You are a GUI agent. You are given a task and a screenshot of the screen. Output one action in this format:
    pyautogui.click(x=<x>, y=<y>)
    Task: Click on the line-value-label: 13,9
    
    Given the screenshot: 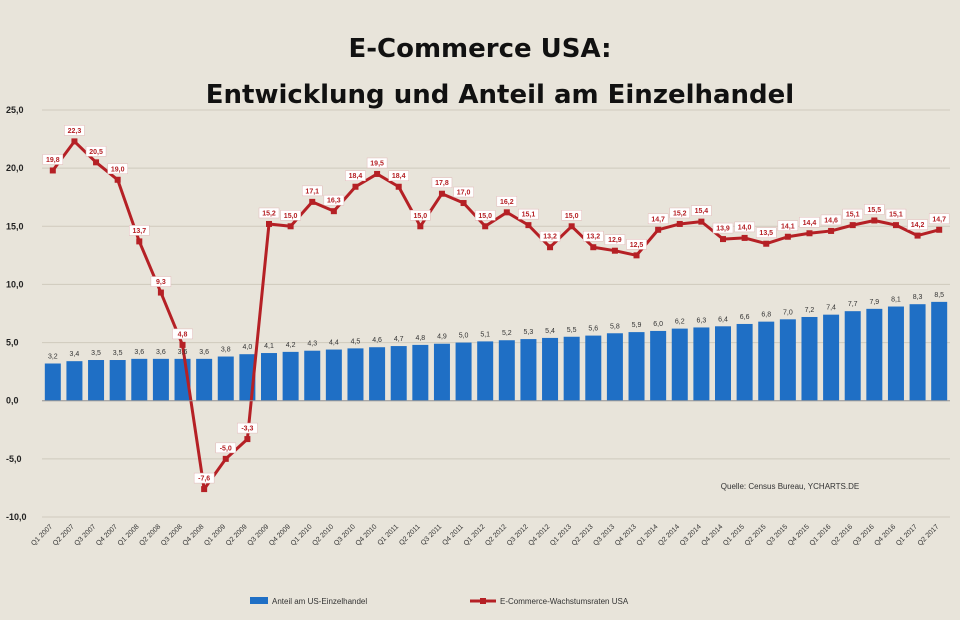 What is the action you would take?
    pyautogui.click(x=723, y=229)
    